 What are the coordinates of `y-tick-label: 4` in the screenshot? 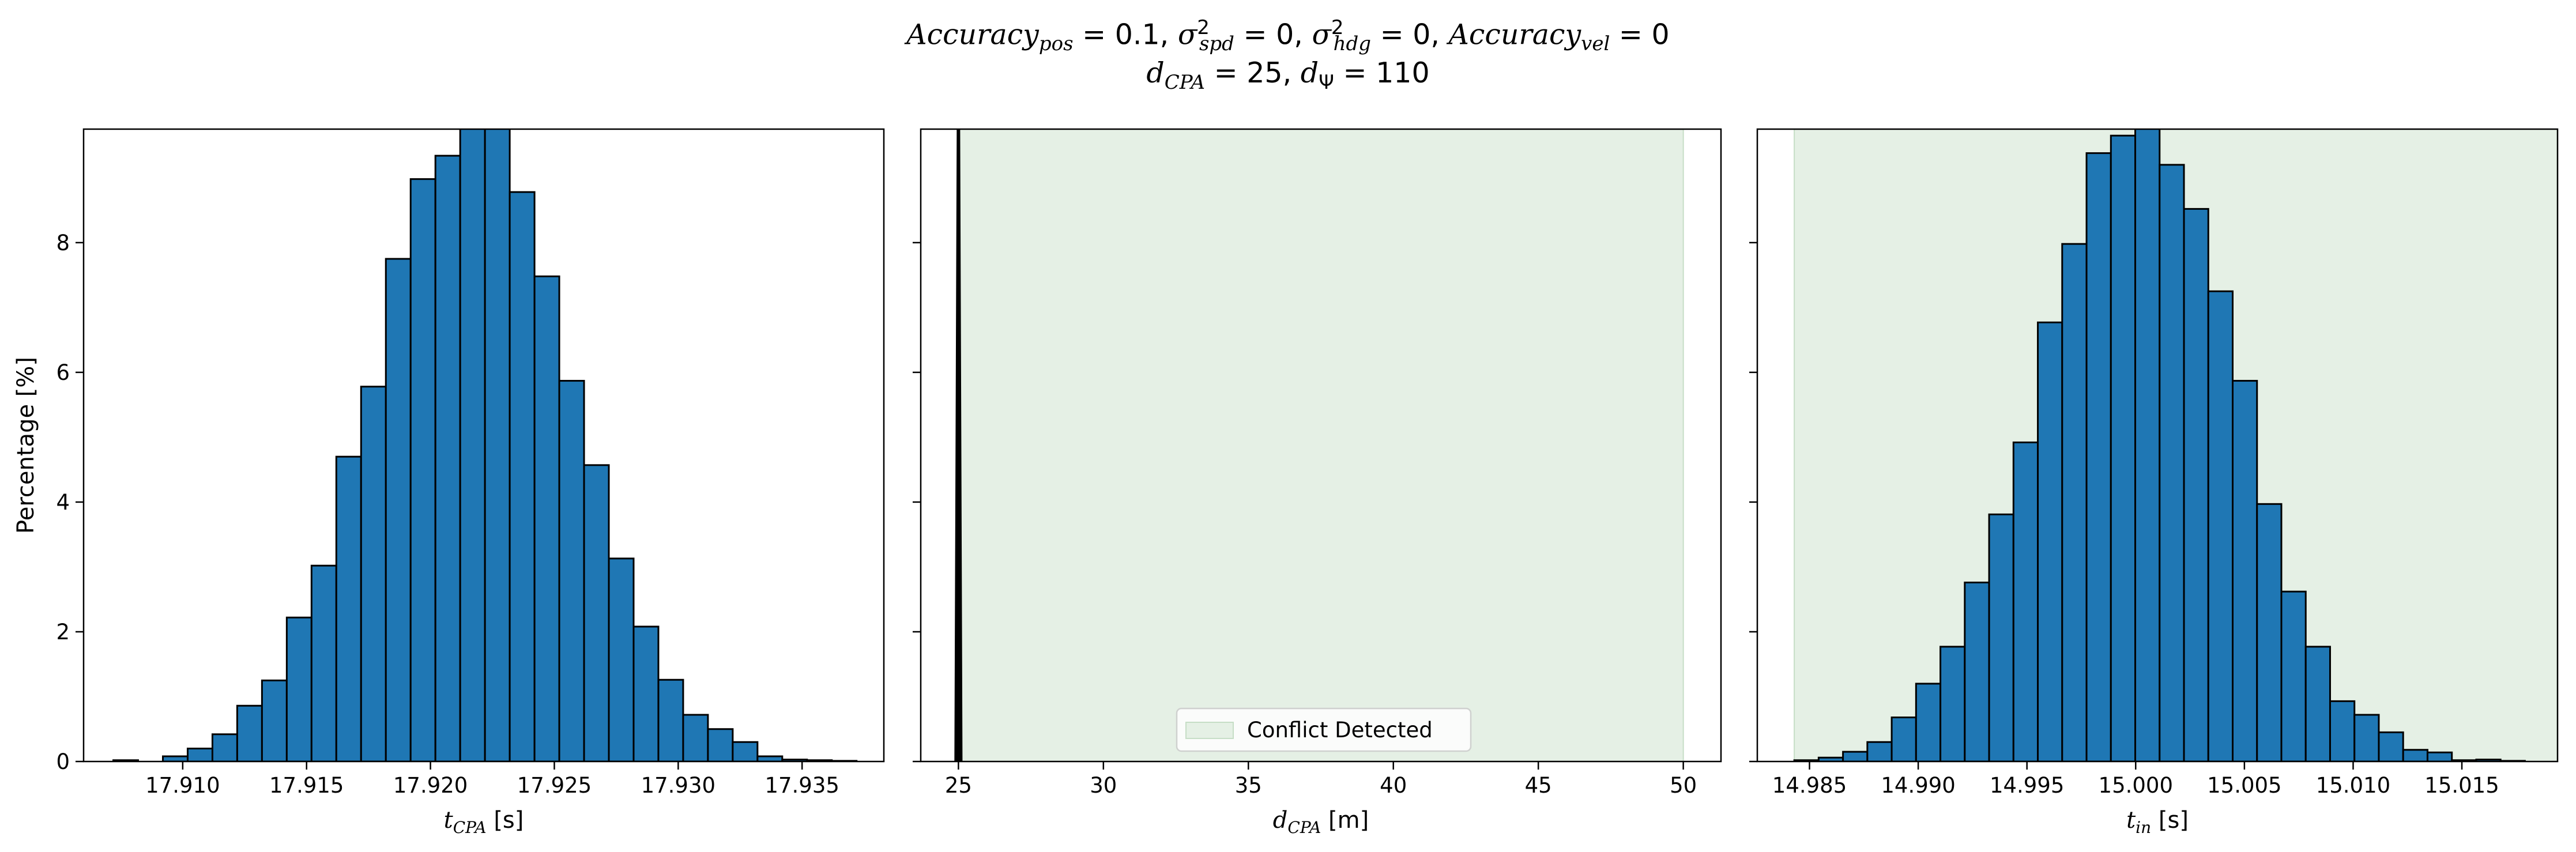 It's located at (63, 502).